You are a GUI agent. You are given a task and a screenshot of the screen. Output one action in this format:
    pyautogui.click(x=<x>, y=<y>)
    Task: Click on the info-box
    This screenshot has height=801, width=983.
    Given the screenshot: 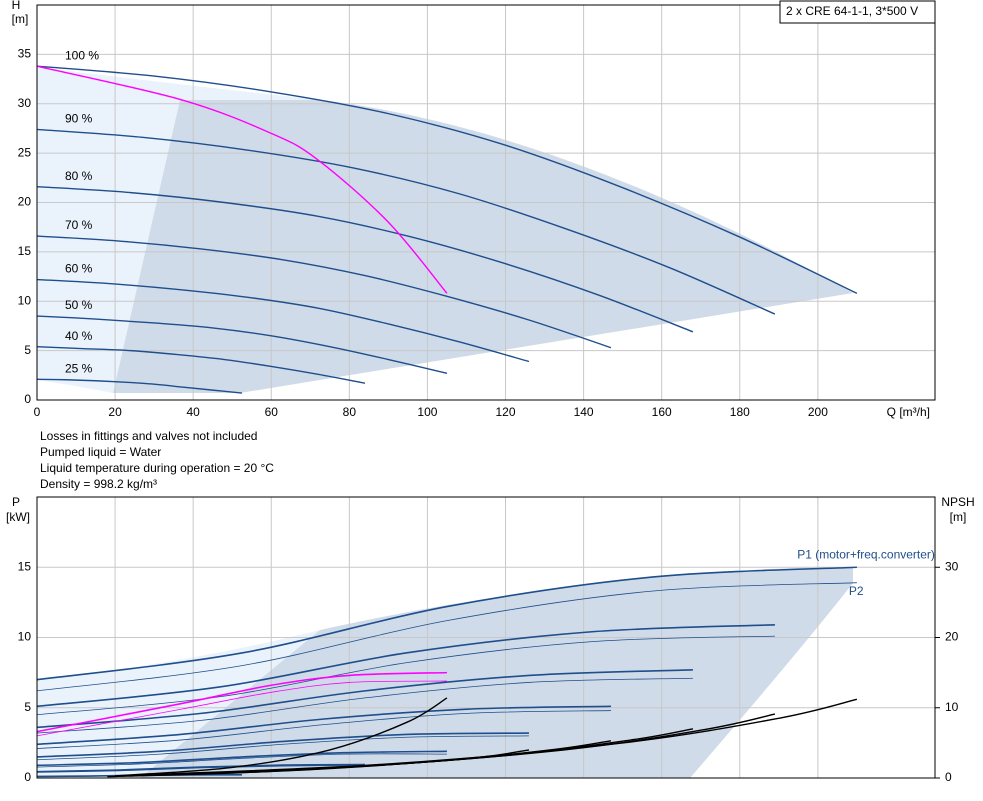 What is the action you would take?
    pyautogui.click(x=857, y=12)
    